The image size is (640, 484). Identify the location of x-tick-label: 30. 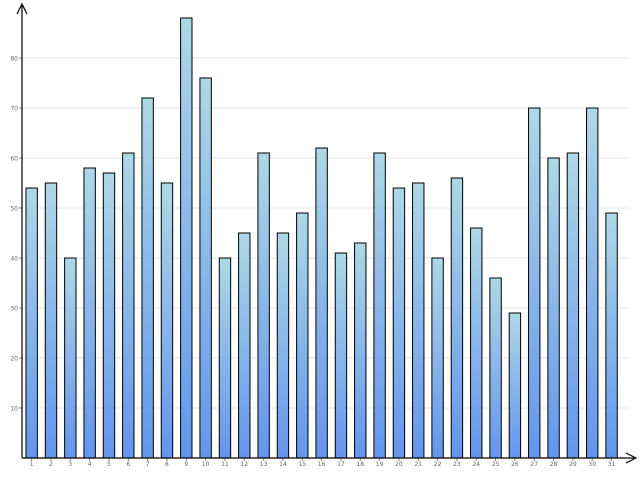
(592, 464).